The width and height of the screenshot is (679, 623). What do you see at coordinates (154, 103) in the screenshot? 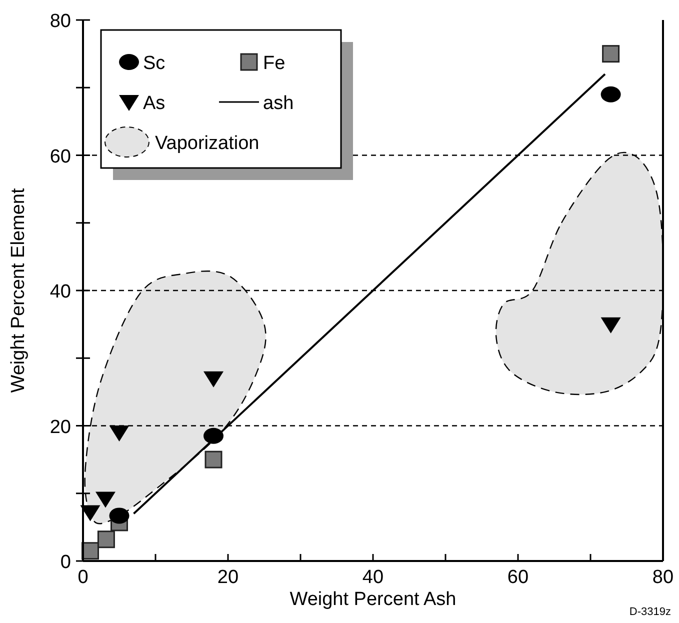
I see `legend-label: As` at bounding box center [154, 103].